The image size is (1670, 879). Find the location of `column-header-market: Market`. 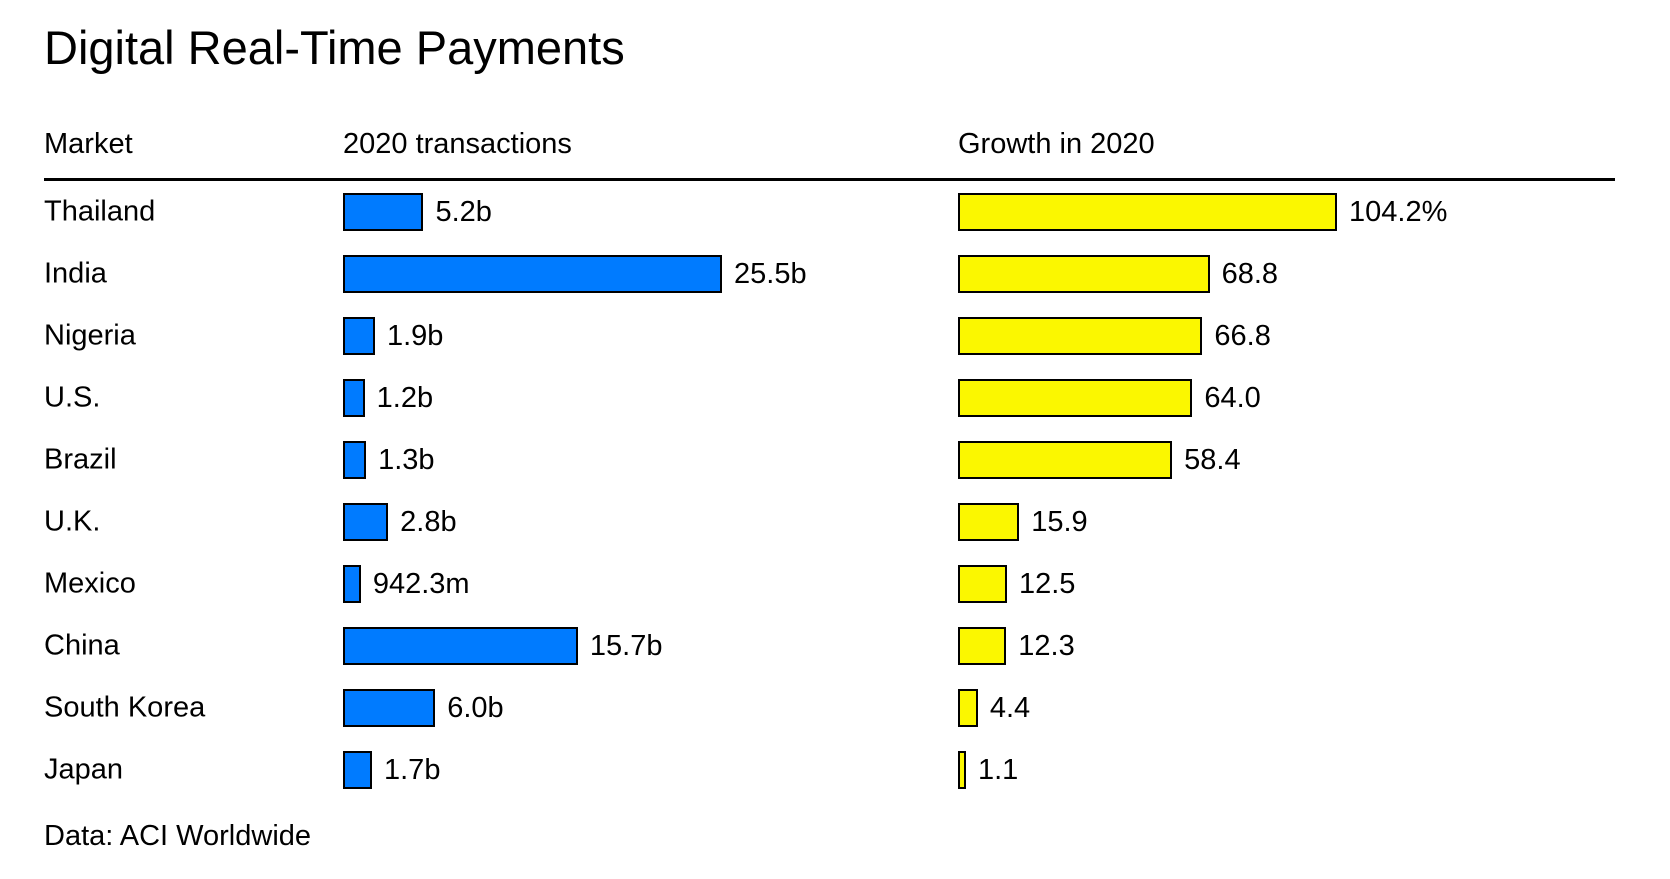

column-header-market: Market is located at coordinates (88, 144).